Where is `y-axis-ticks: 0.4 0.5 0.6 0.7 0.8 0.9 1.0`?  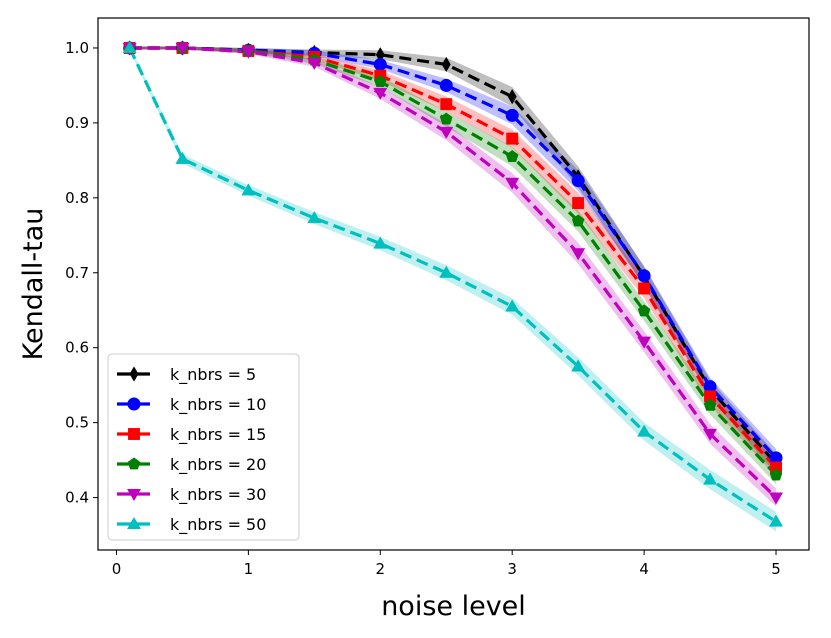
y-axis-ticks: 0.4 0.5 0.6 0.7 0.8 0.9 1.0 is located at coordinates (81, 273).